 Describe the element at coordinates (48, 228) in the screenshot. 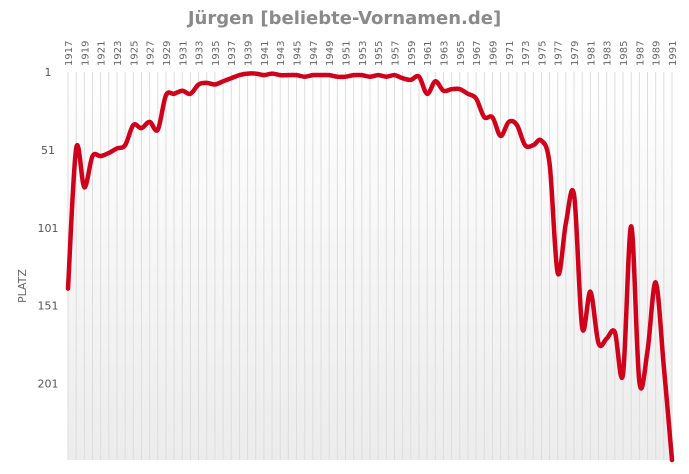

I see `y-tick-label: 101` at that location.